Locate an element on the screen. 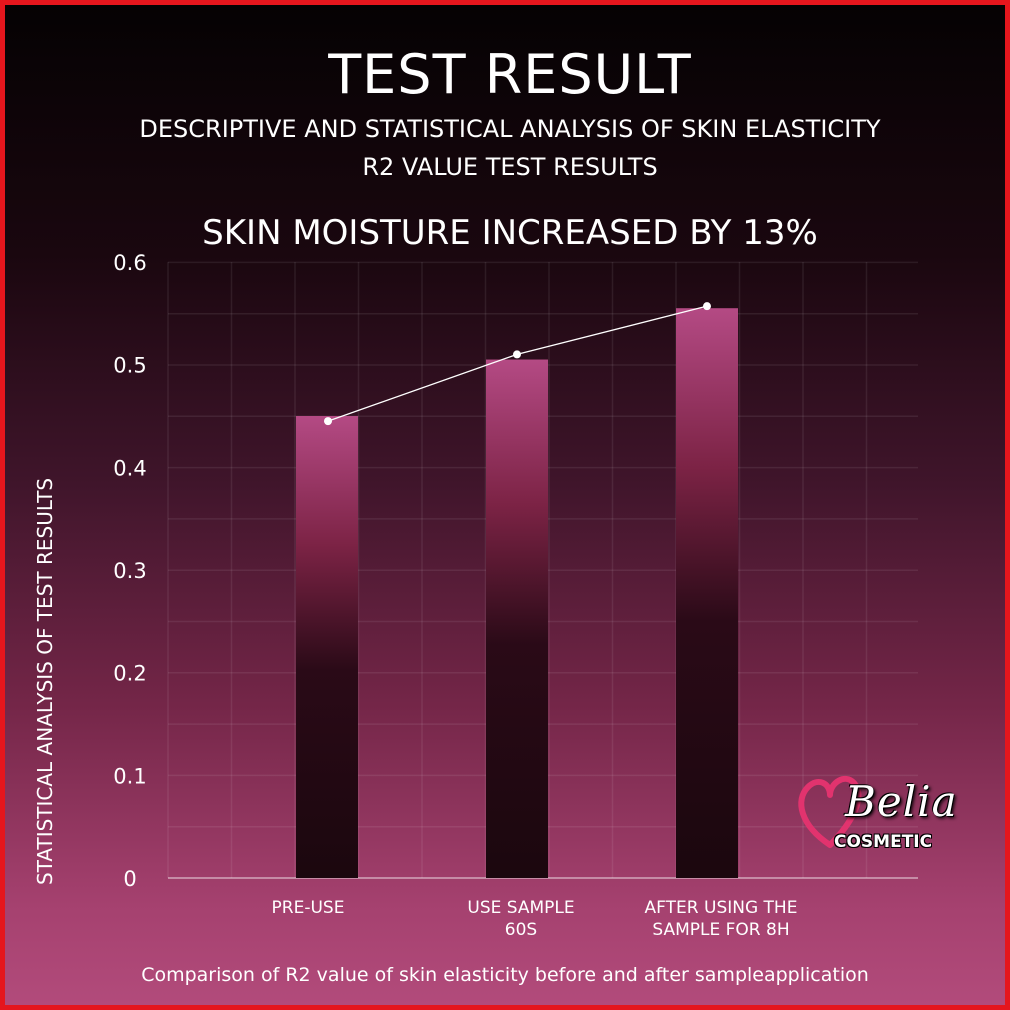  heart-logo-icon is located at coordinates (830, 811).